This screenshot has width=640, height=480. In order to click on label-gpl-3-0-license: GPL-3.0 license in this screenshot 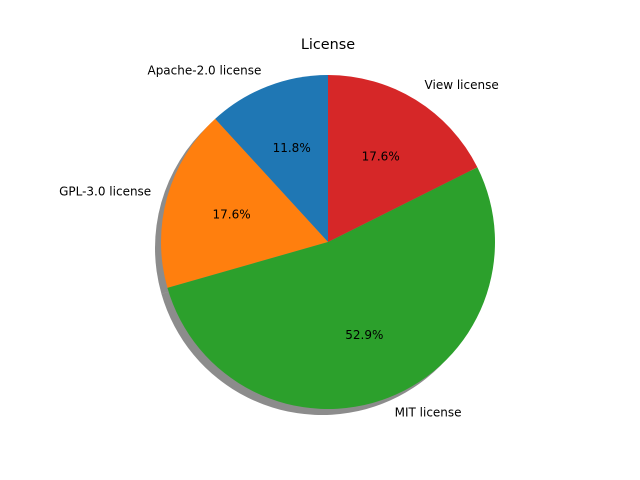, I will do `click(105, 192)`.